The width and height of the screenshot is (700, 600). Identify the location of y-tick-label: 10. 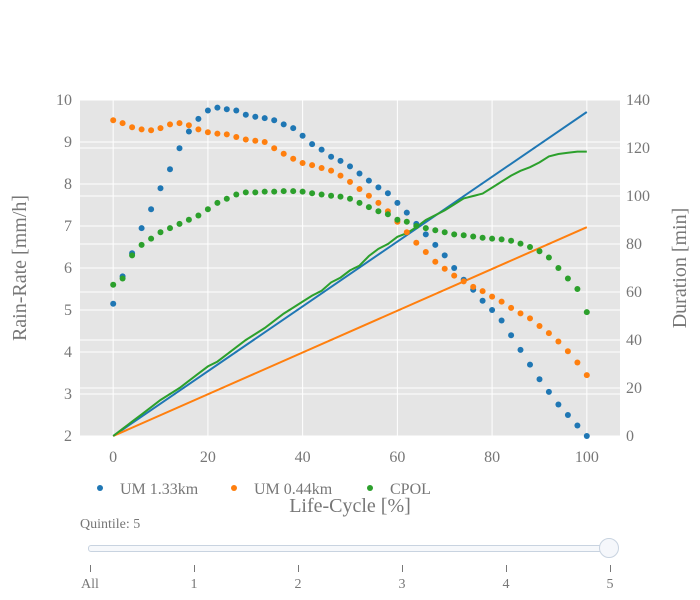
(64, 100).